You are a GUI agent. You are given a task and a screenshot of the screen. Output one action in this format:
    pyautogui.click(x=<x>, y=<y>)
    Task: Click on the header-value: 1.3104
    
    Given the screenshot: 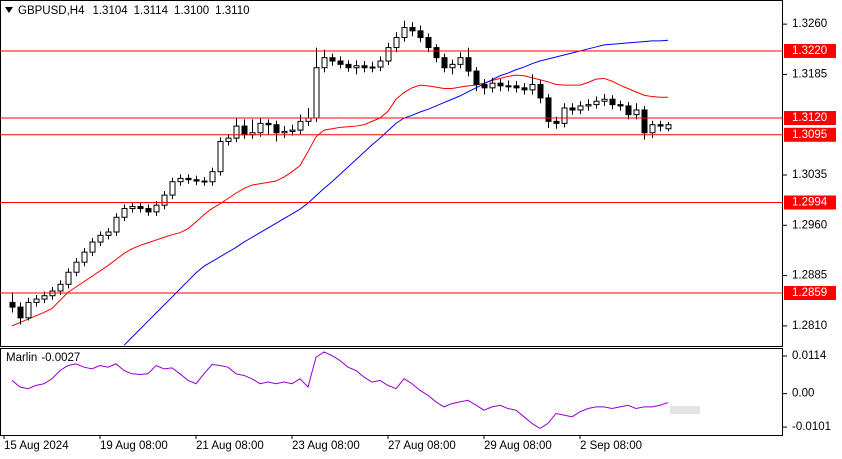 What is the action you would take?
    pyautogui.click(x=110, y=11)
    